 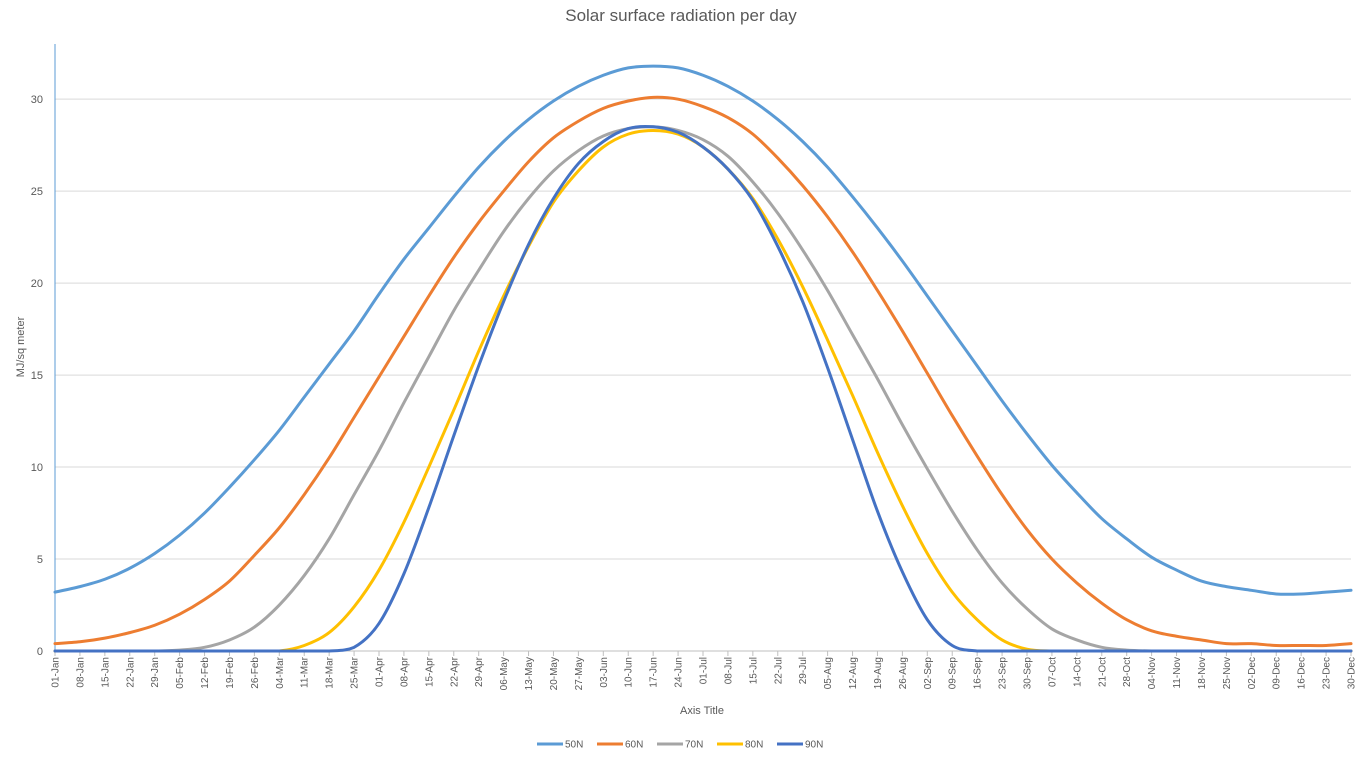 What do you see at coordinates (903, 673) in the screenshot?
I see `x-tick-label: 26-Aug` at bounding box center [903, 673].